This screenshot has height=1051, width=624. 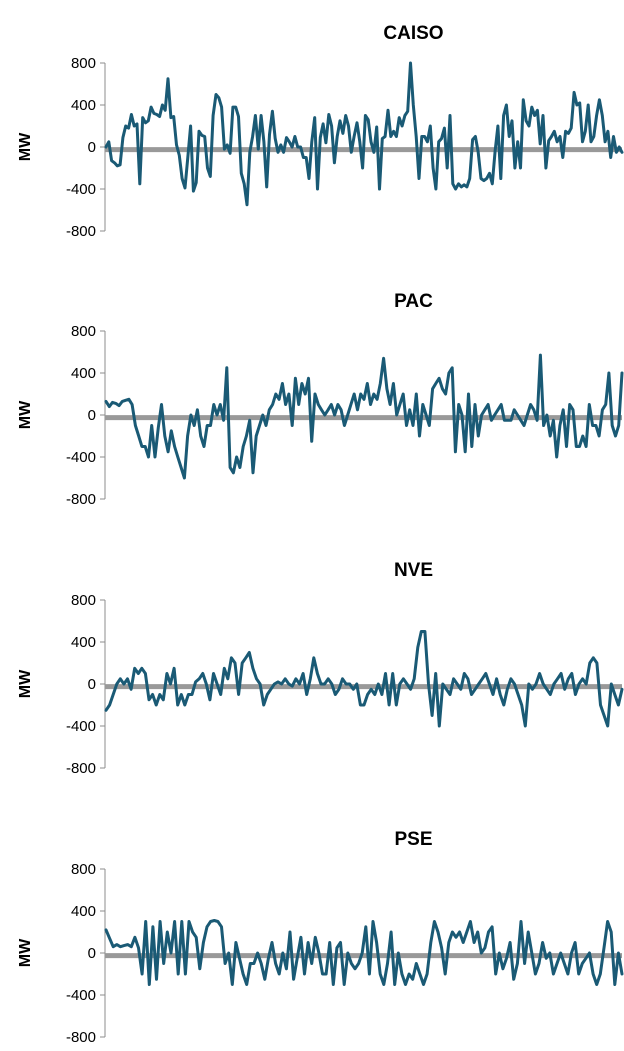 I want to click on y-tick-label-pse-1: 400, so click(x=83, y=911).